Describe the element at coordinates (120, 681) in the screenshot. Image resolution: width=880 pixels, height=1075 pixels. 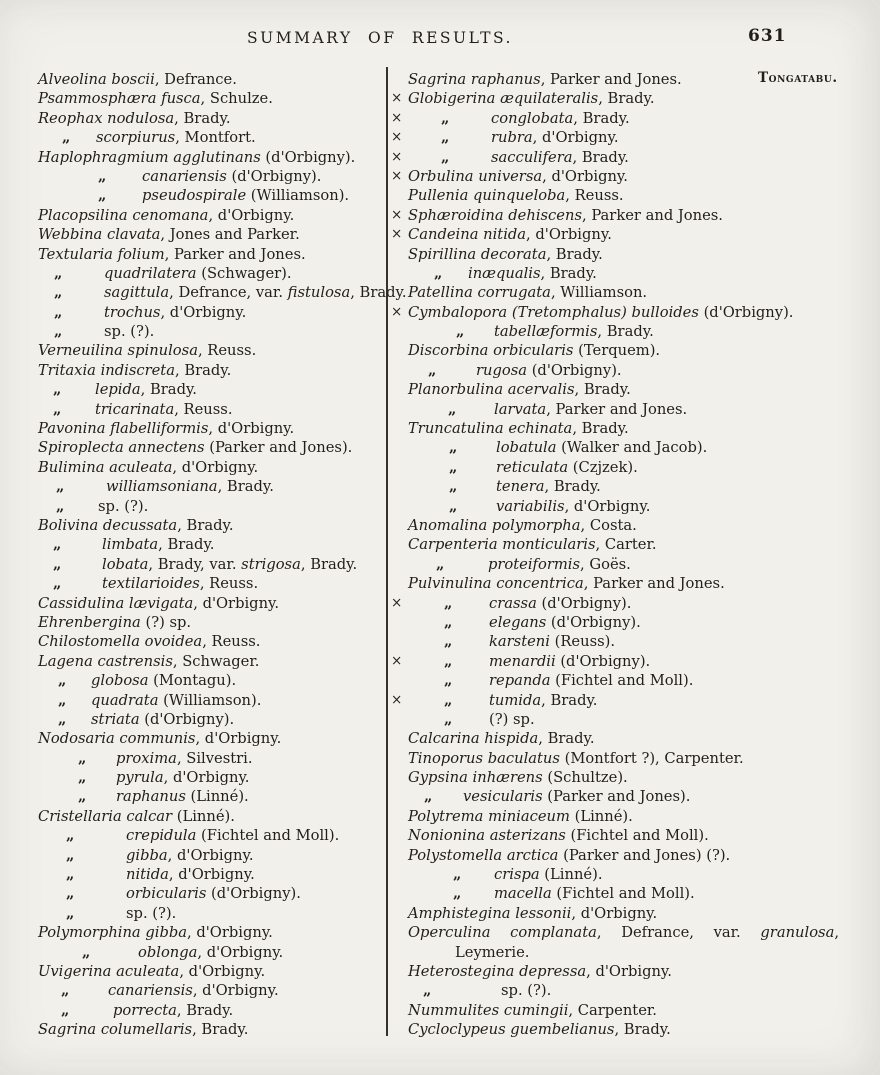
I see `taxon-name: globosa` at that location.